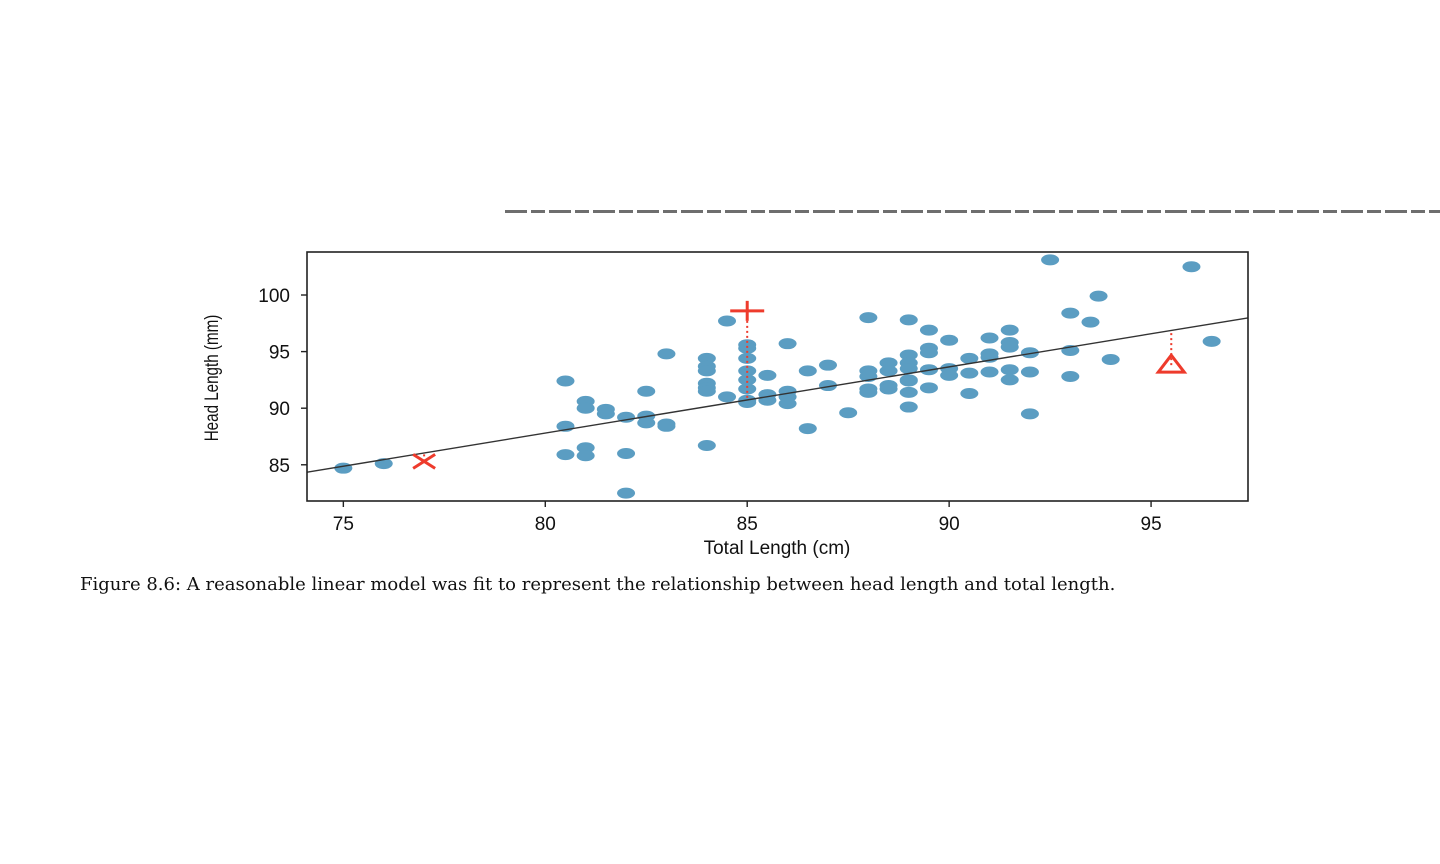 The width and height of the screenshot is (1440, 864). What do you see at coordinates (424, 461) in the screenshot?
I see `highlight-x-marker` at bounding box center [424, 461].